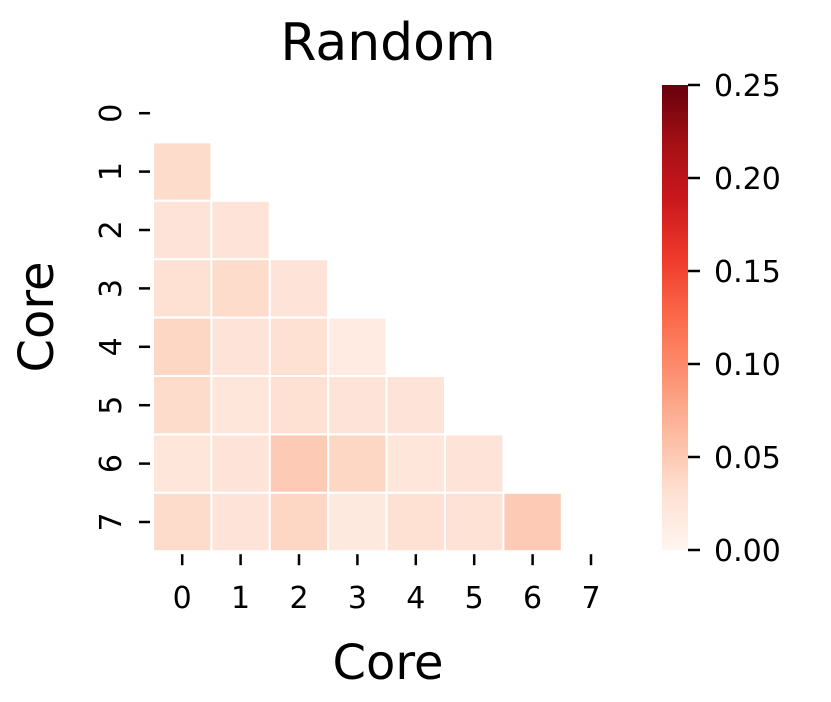 The width and height of the screenshot is (831, 702). Describe the element at coordinates (111, 463) in the screenshot. I see `y-tick-label: 6` at that location.